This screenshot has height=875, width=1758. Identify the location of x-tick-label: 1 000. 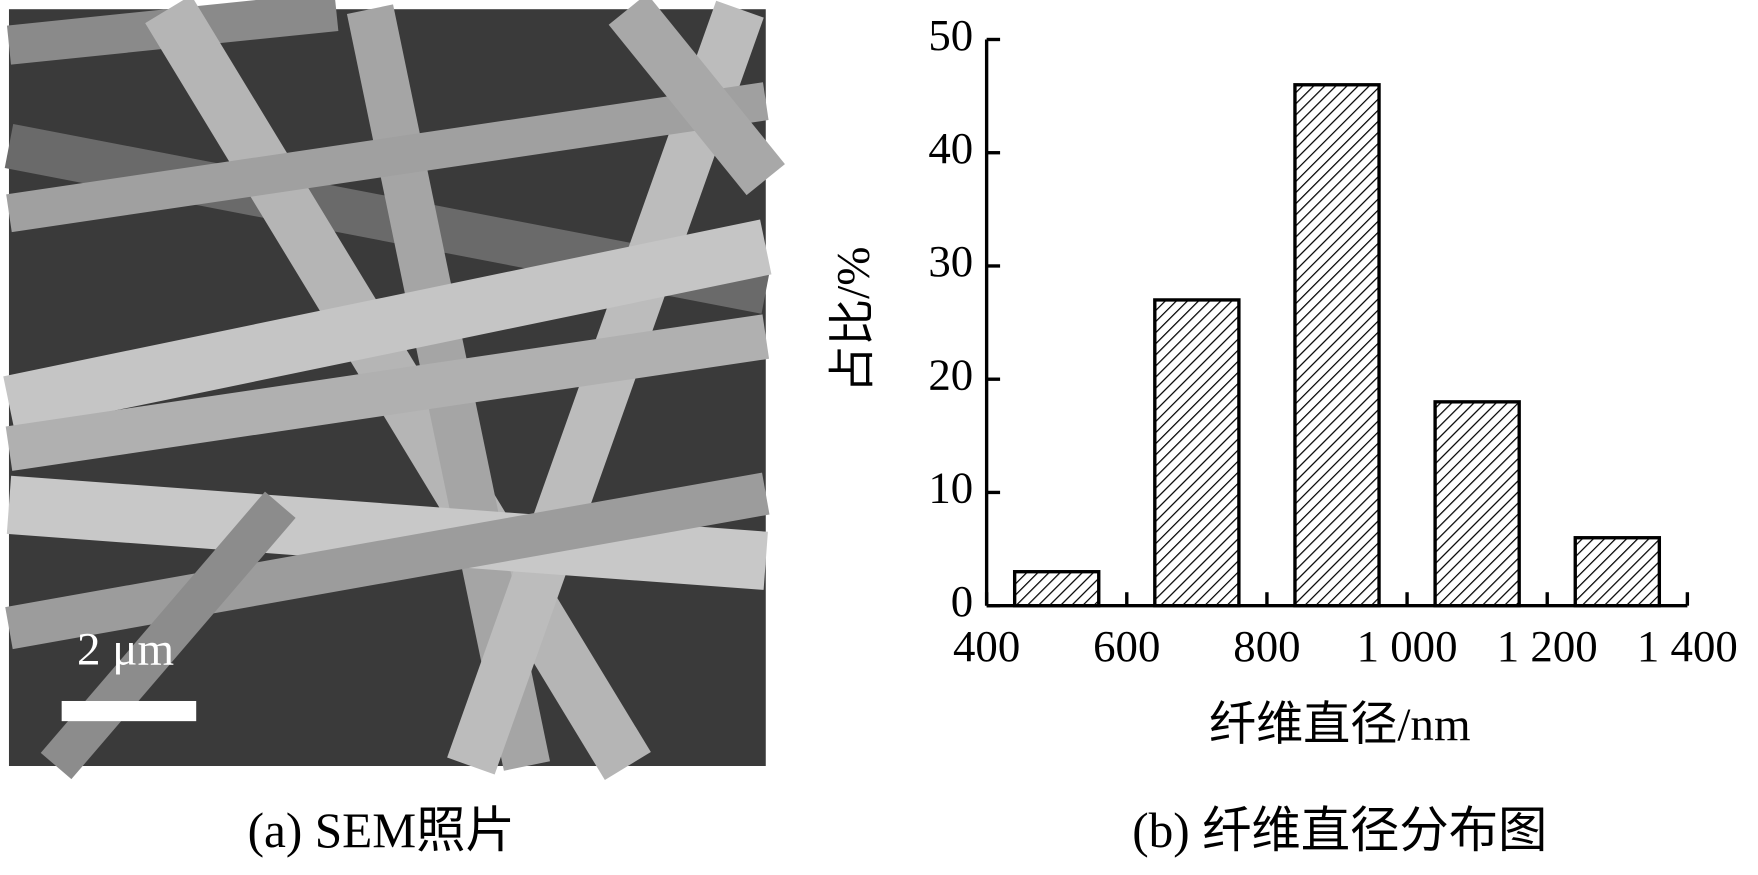
(1407, 646).